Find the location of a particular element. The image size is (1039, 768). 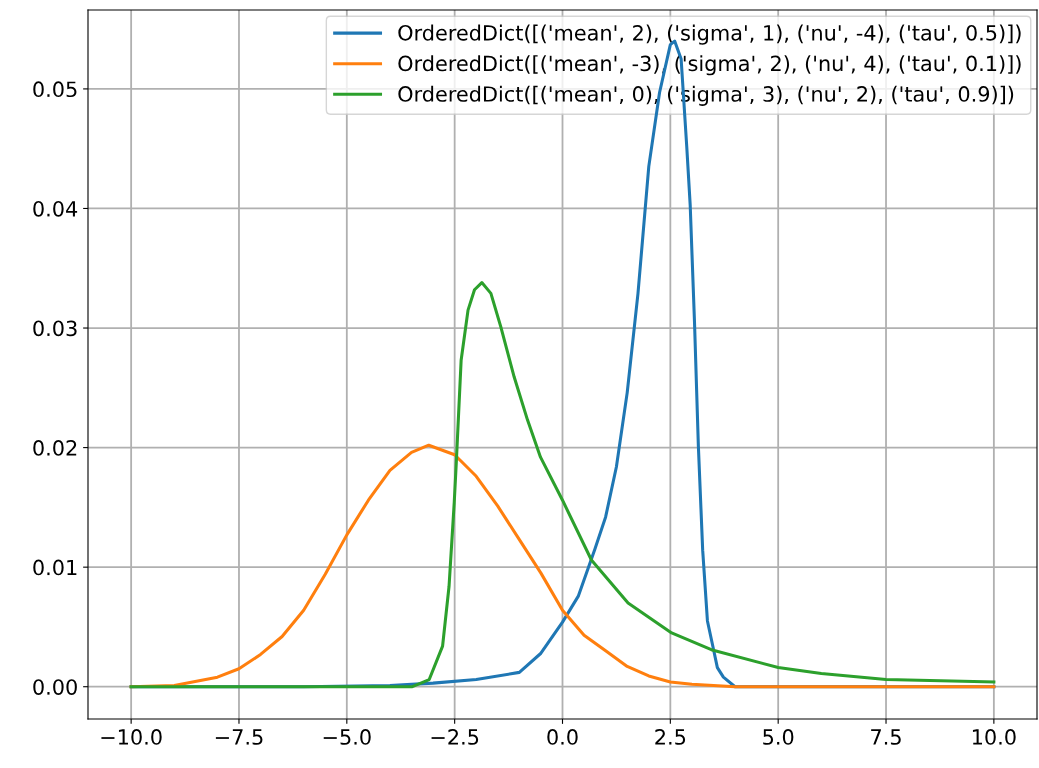

x-tick-label: 2.5 is located at coordinates (670, 737).